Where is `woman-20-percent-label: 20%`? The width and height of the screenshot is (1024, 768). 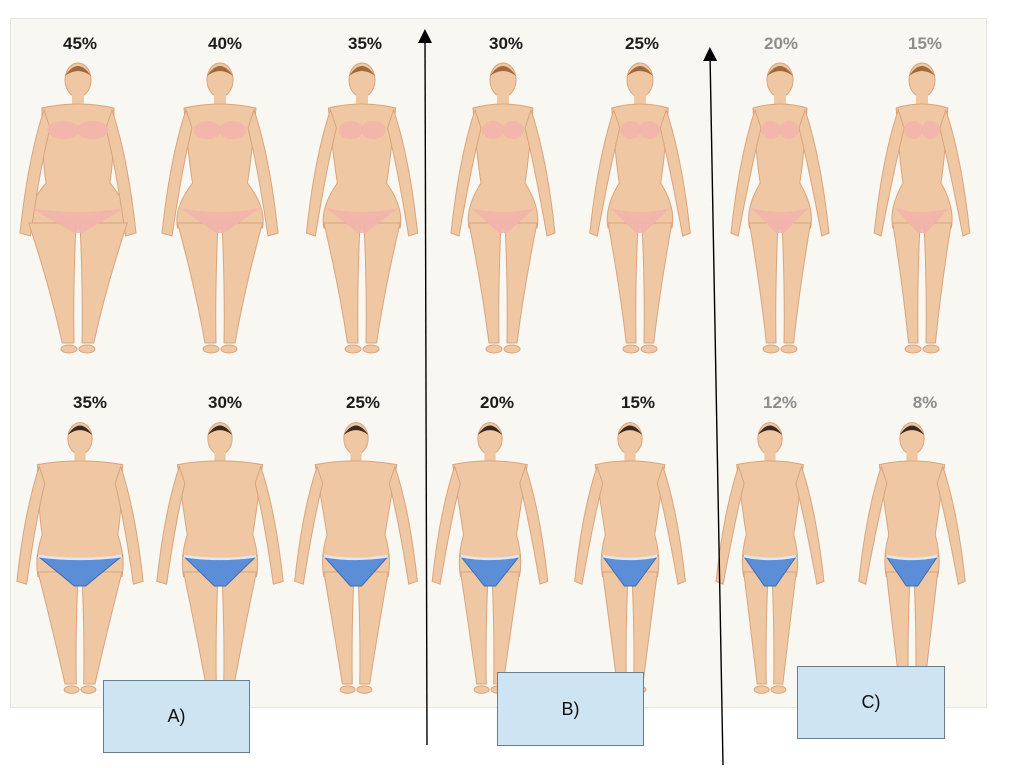 woman-20-percent-label: 20% is located at coordinates (781, 43).